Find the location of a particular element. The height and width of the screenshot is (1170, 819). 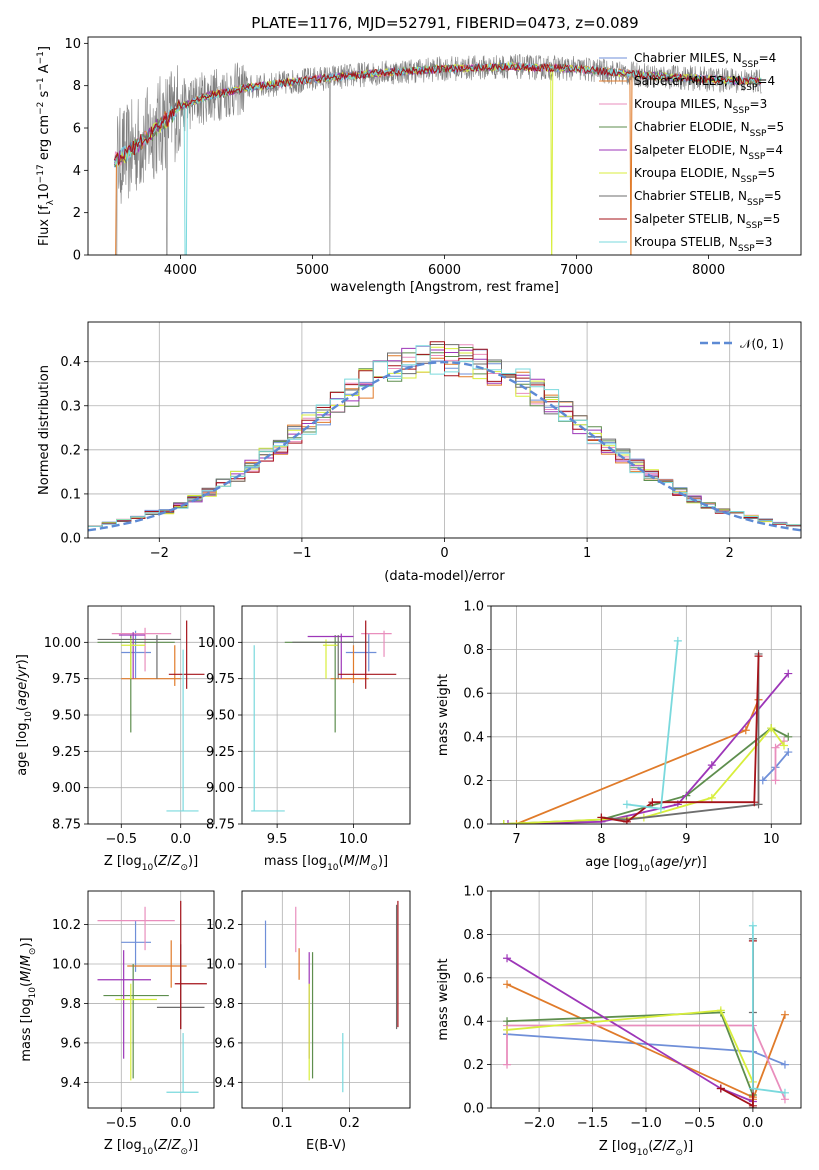

x-tick-label: 10.0 is located at coordinates (353, 839).